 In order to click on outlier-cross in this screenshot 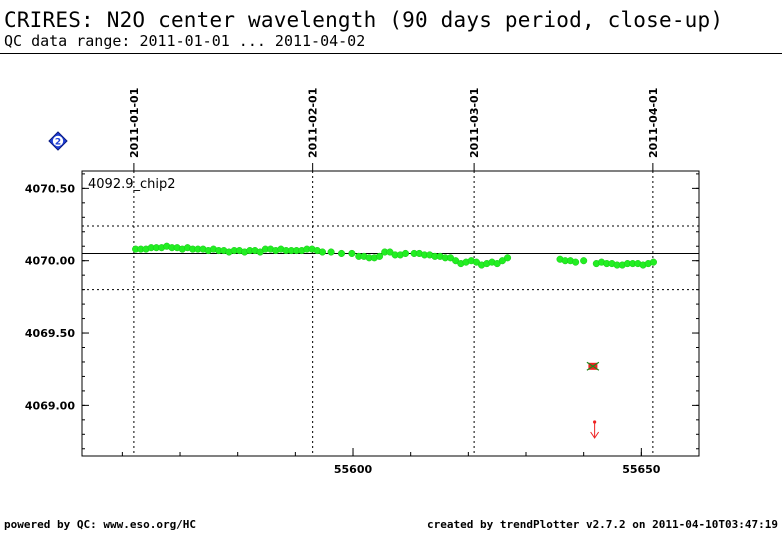, I will do `click(593, 366)`.